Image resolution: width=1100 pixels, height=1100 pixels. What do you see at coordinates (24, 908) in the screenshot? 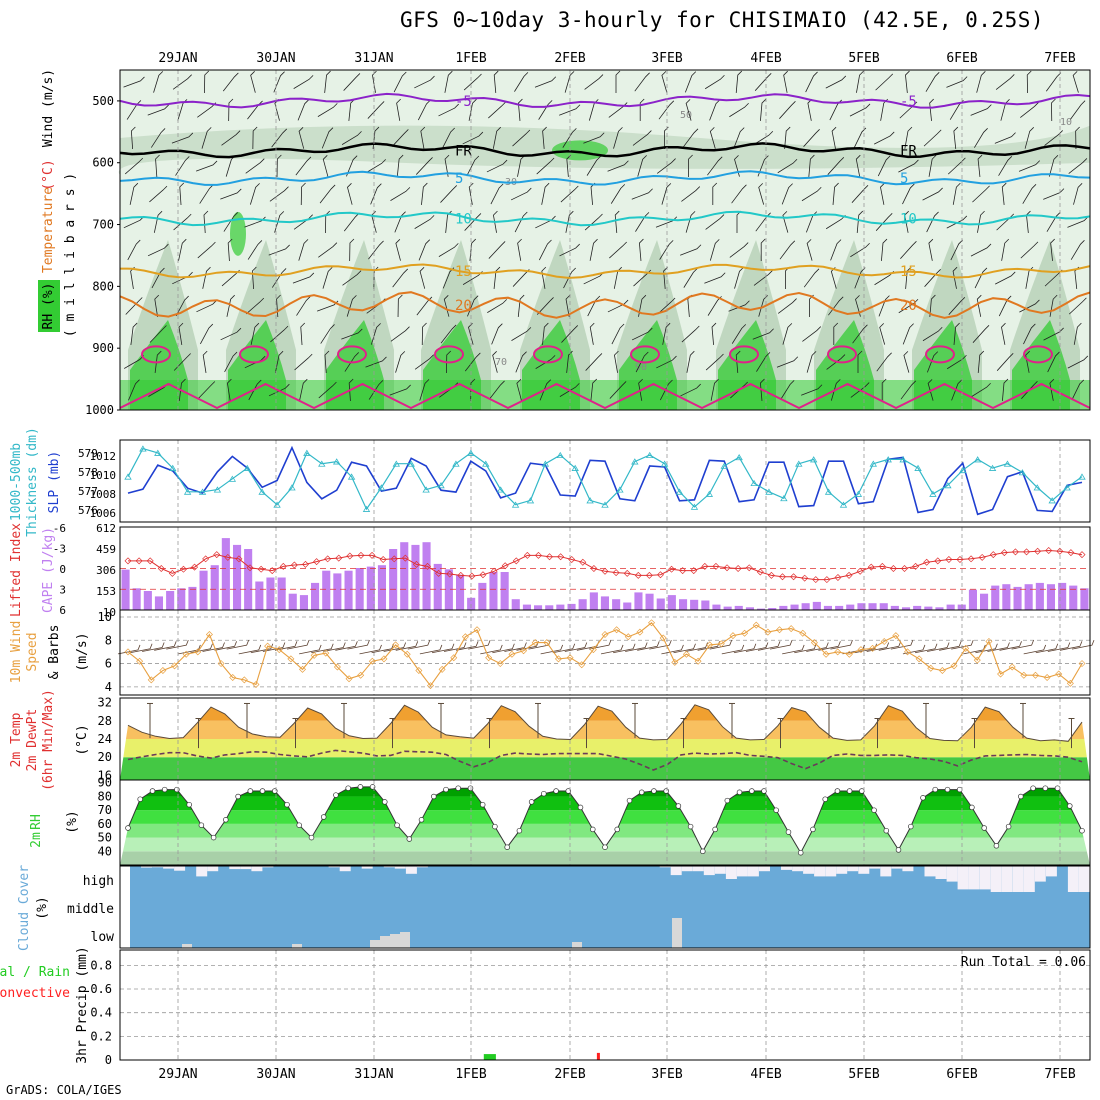
I see `cloud-axis-label: Cloud Cover` at bounding box center [24, 908].